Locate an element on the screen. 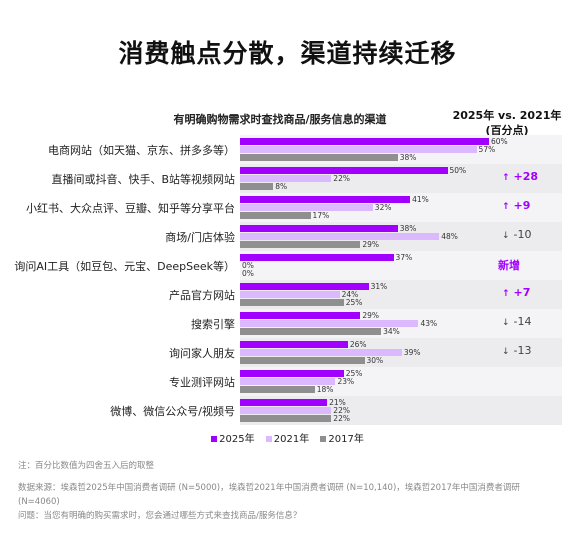 The height and width of the screenshot is (560, 575). category-label: 小红书、大众点评、豆瓣、知乎等分享平台 is located at coordinates (130, 208).